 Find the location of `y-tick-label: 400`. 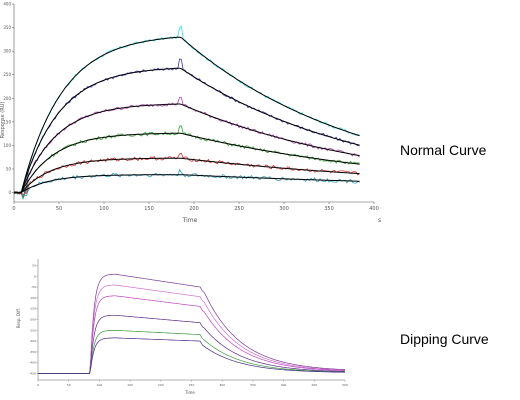

y-tick-label: 400 is located at coordinates (7, 4).